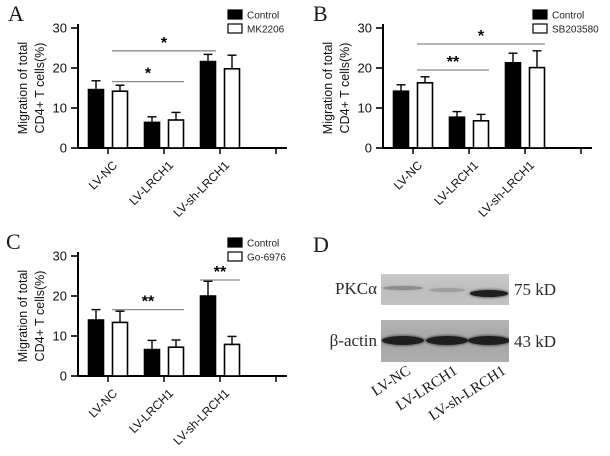  What do you see at coordinates (266, 30) in the screenshot?
I see `legend-label-mk2206: MK2206` at bounding box center [266, 30].